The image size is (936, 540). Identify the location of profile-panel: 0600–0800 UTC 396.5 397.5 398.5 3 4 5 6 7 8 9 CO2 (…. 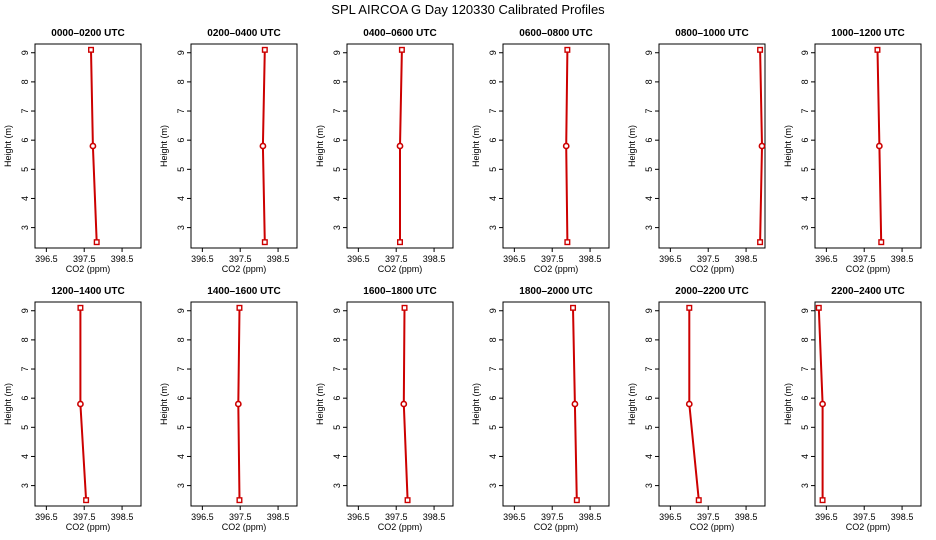
(540, 151).